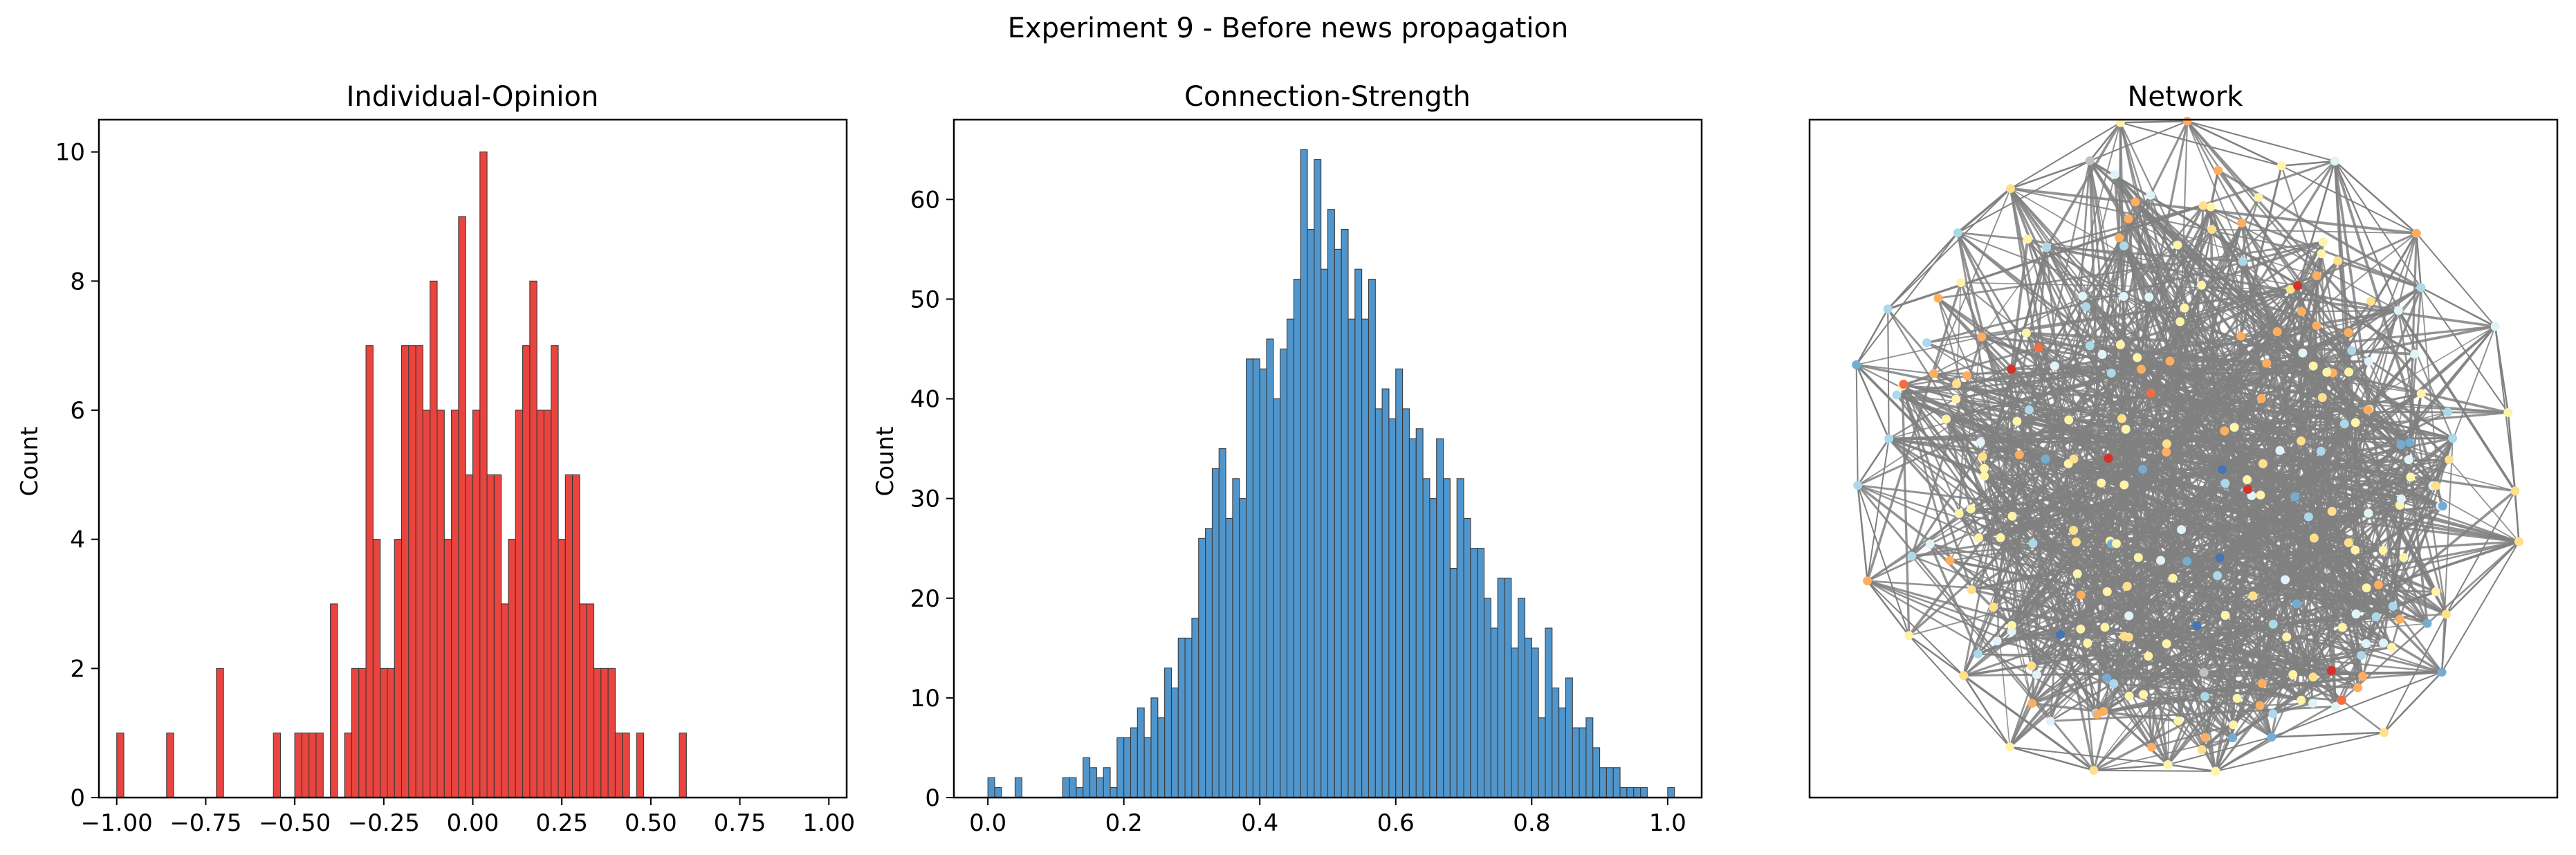 Image resolution: width=2576 pixels, height=855 pixels. What do you see at coordinates (987, 823) in the screenshot?
I see `strength-xtick-label: 0.0` at bounding box center [987, 823].